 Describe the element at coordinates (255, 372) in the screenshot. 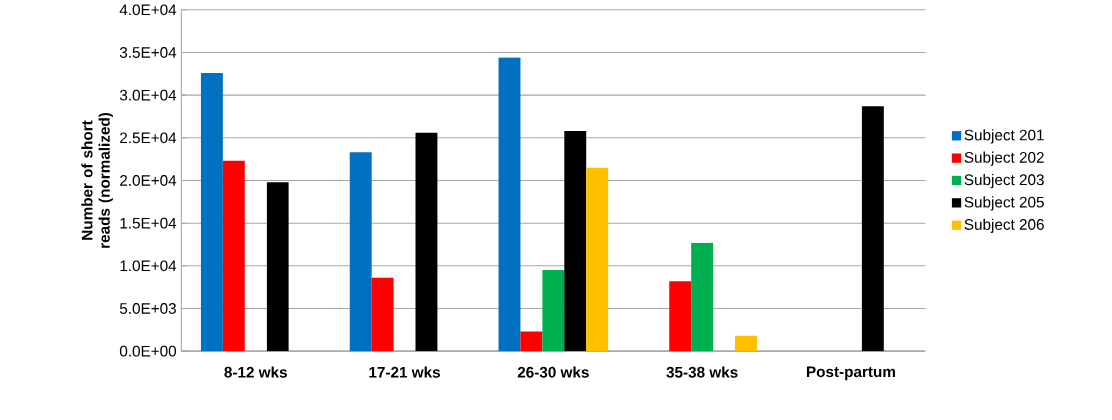

I see `x-tick-label: 8-12 wks` at that location.